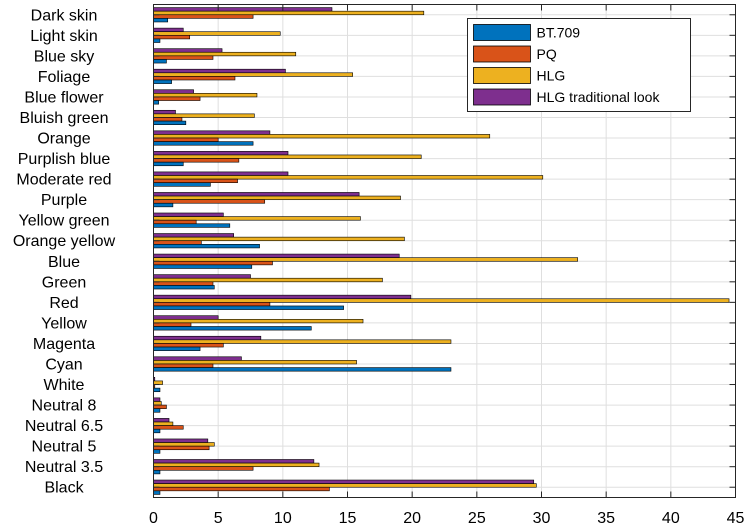  I want to click on category-label: Yellow, so click(64, 323).